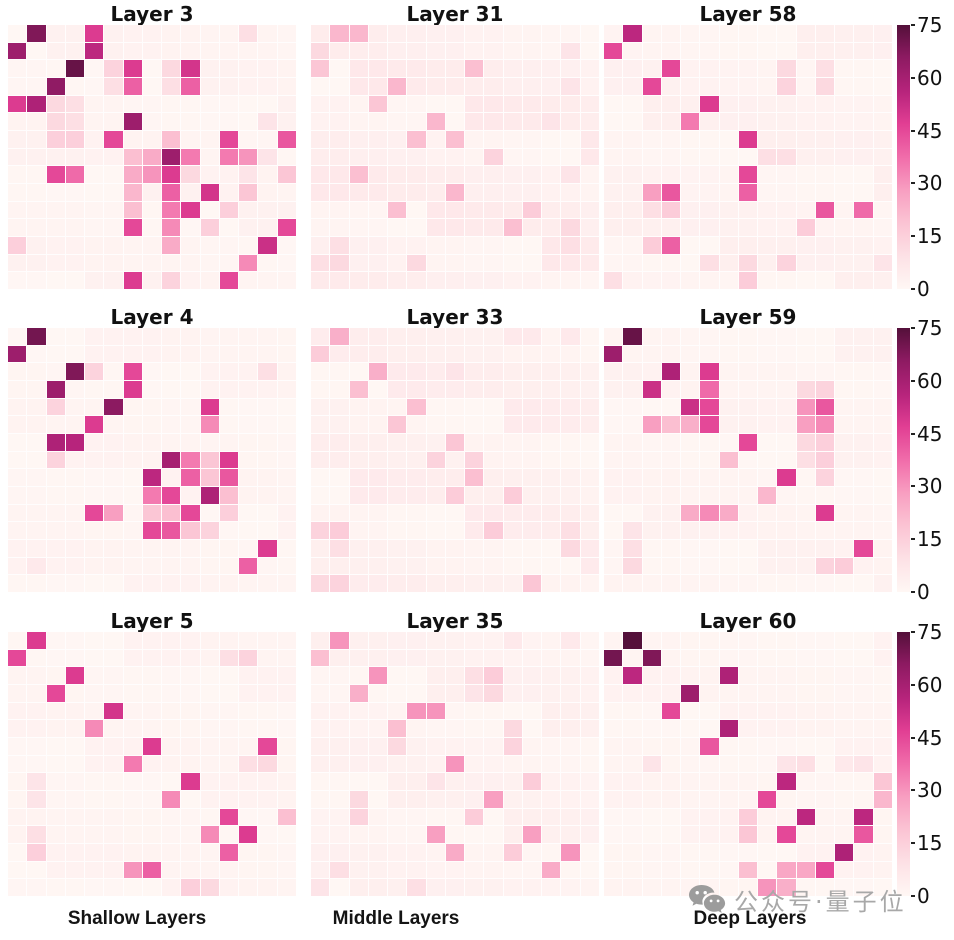  What do you see at coordinates (152, 621) in the screenshot?
I see `panel-title-layer-5: Layer 5` at bounding box center [152, 621].